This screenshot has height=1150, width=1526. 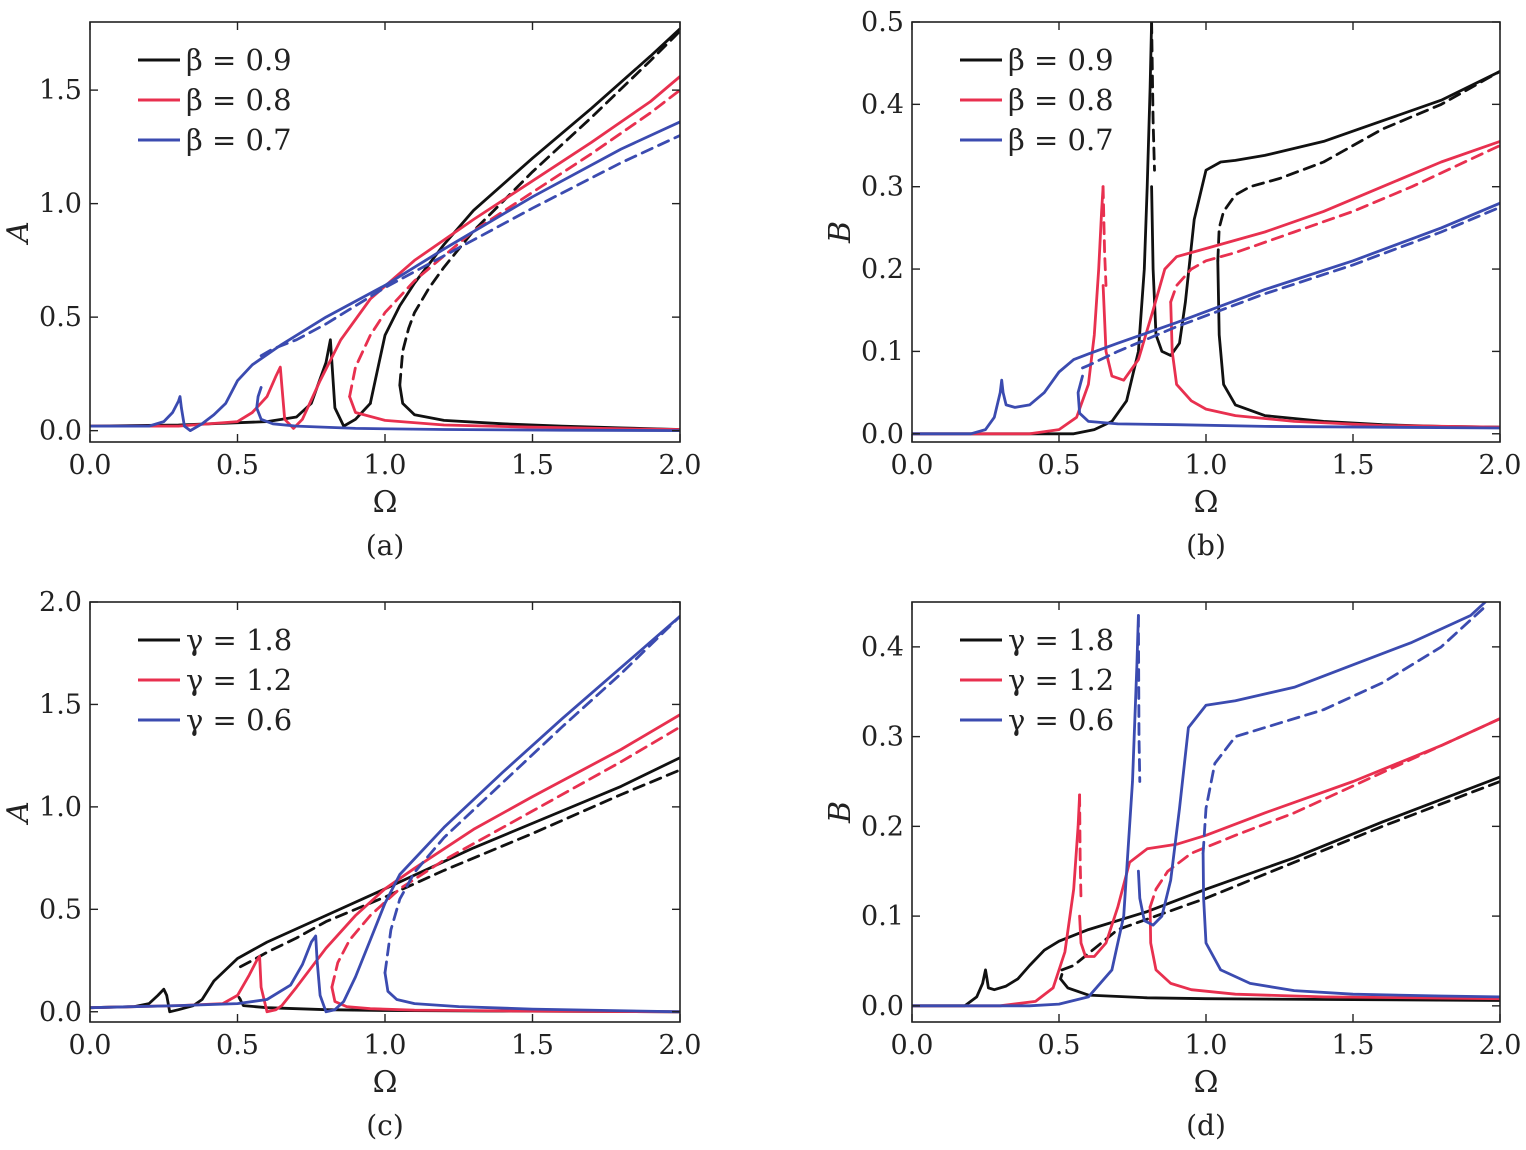 I want to click on panel-caption: (c), so click(x=385, y=1125).